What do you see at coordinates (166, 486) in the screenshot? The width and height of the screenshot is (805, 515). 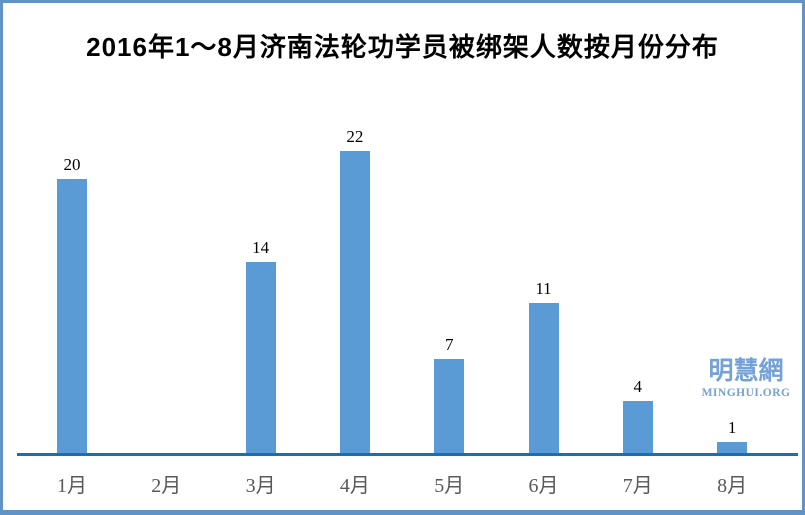 I see `x-axis-label: 2月` at bounding box center [166, 486].